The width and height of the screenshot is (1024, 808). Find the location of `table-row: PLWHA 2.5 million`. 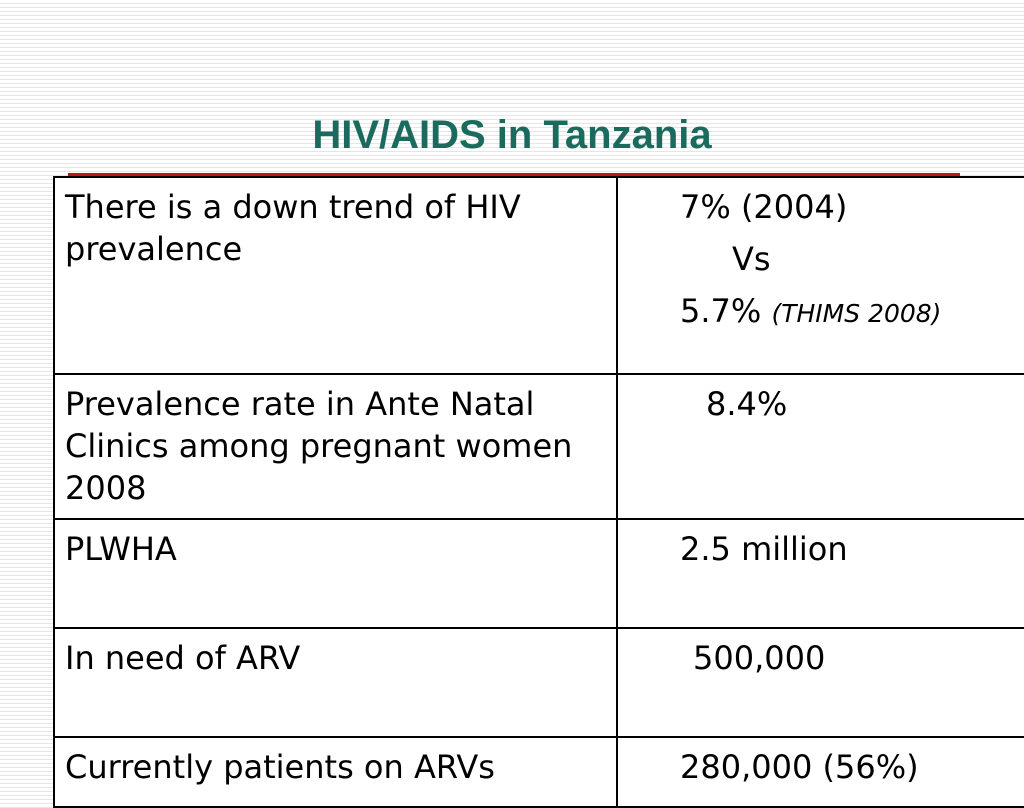

table-row: PLWHA 2.5 million is located at coordinates (538, 573).